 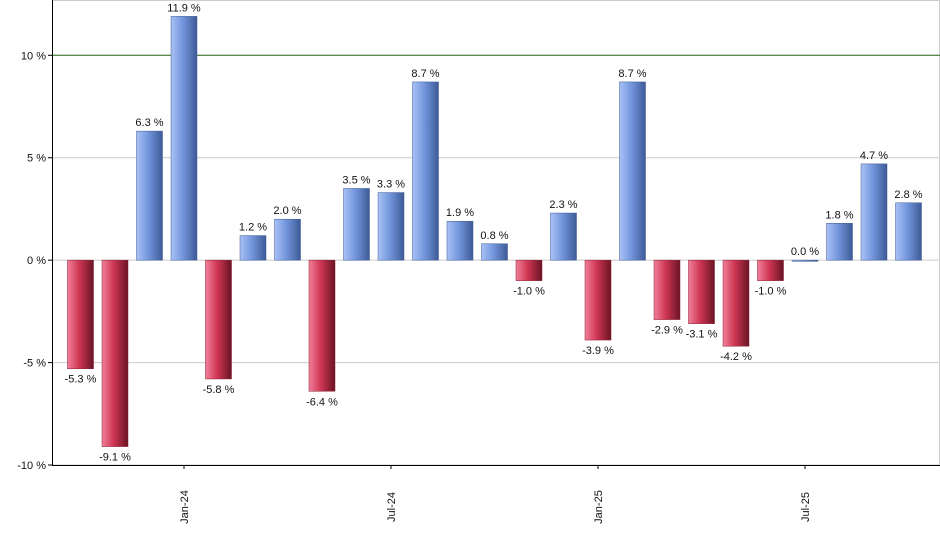 I want to click on data-label: 11.9 %, so click(x=184, y=8).